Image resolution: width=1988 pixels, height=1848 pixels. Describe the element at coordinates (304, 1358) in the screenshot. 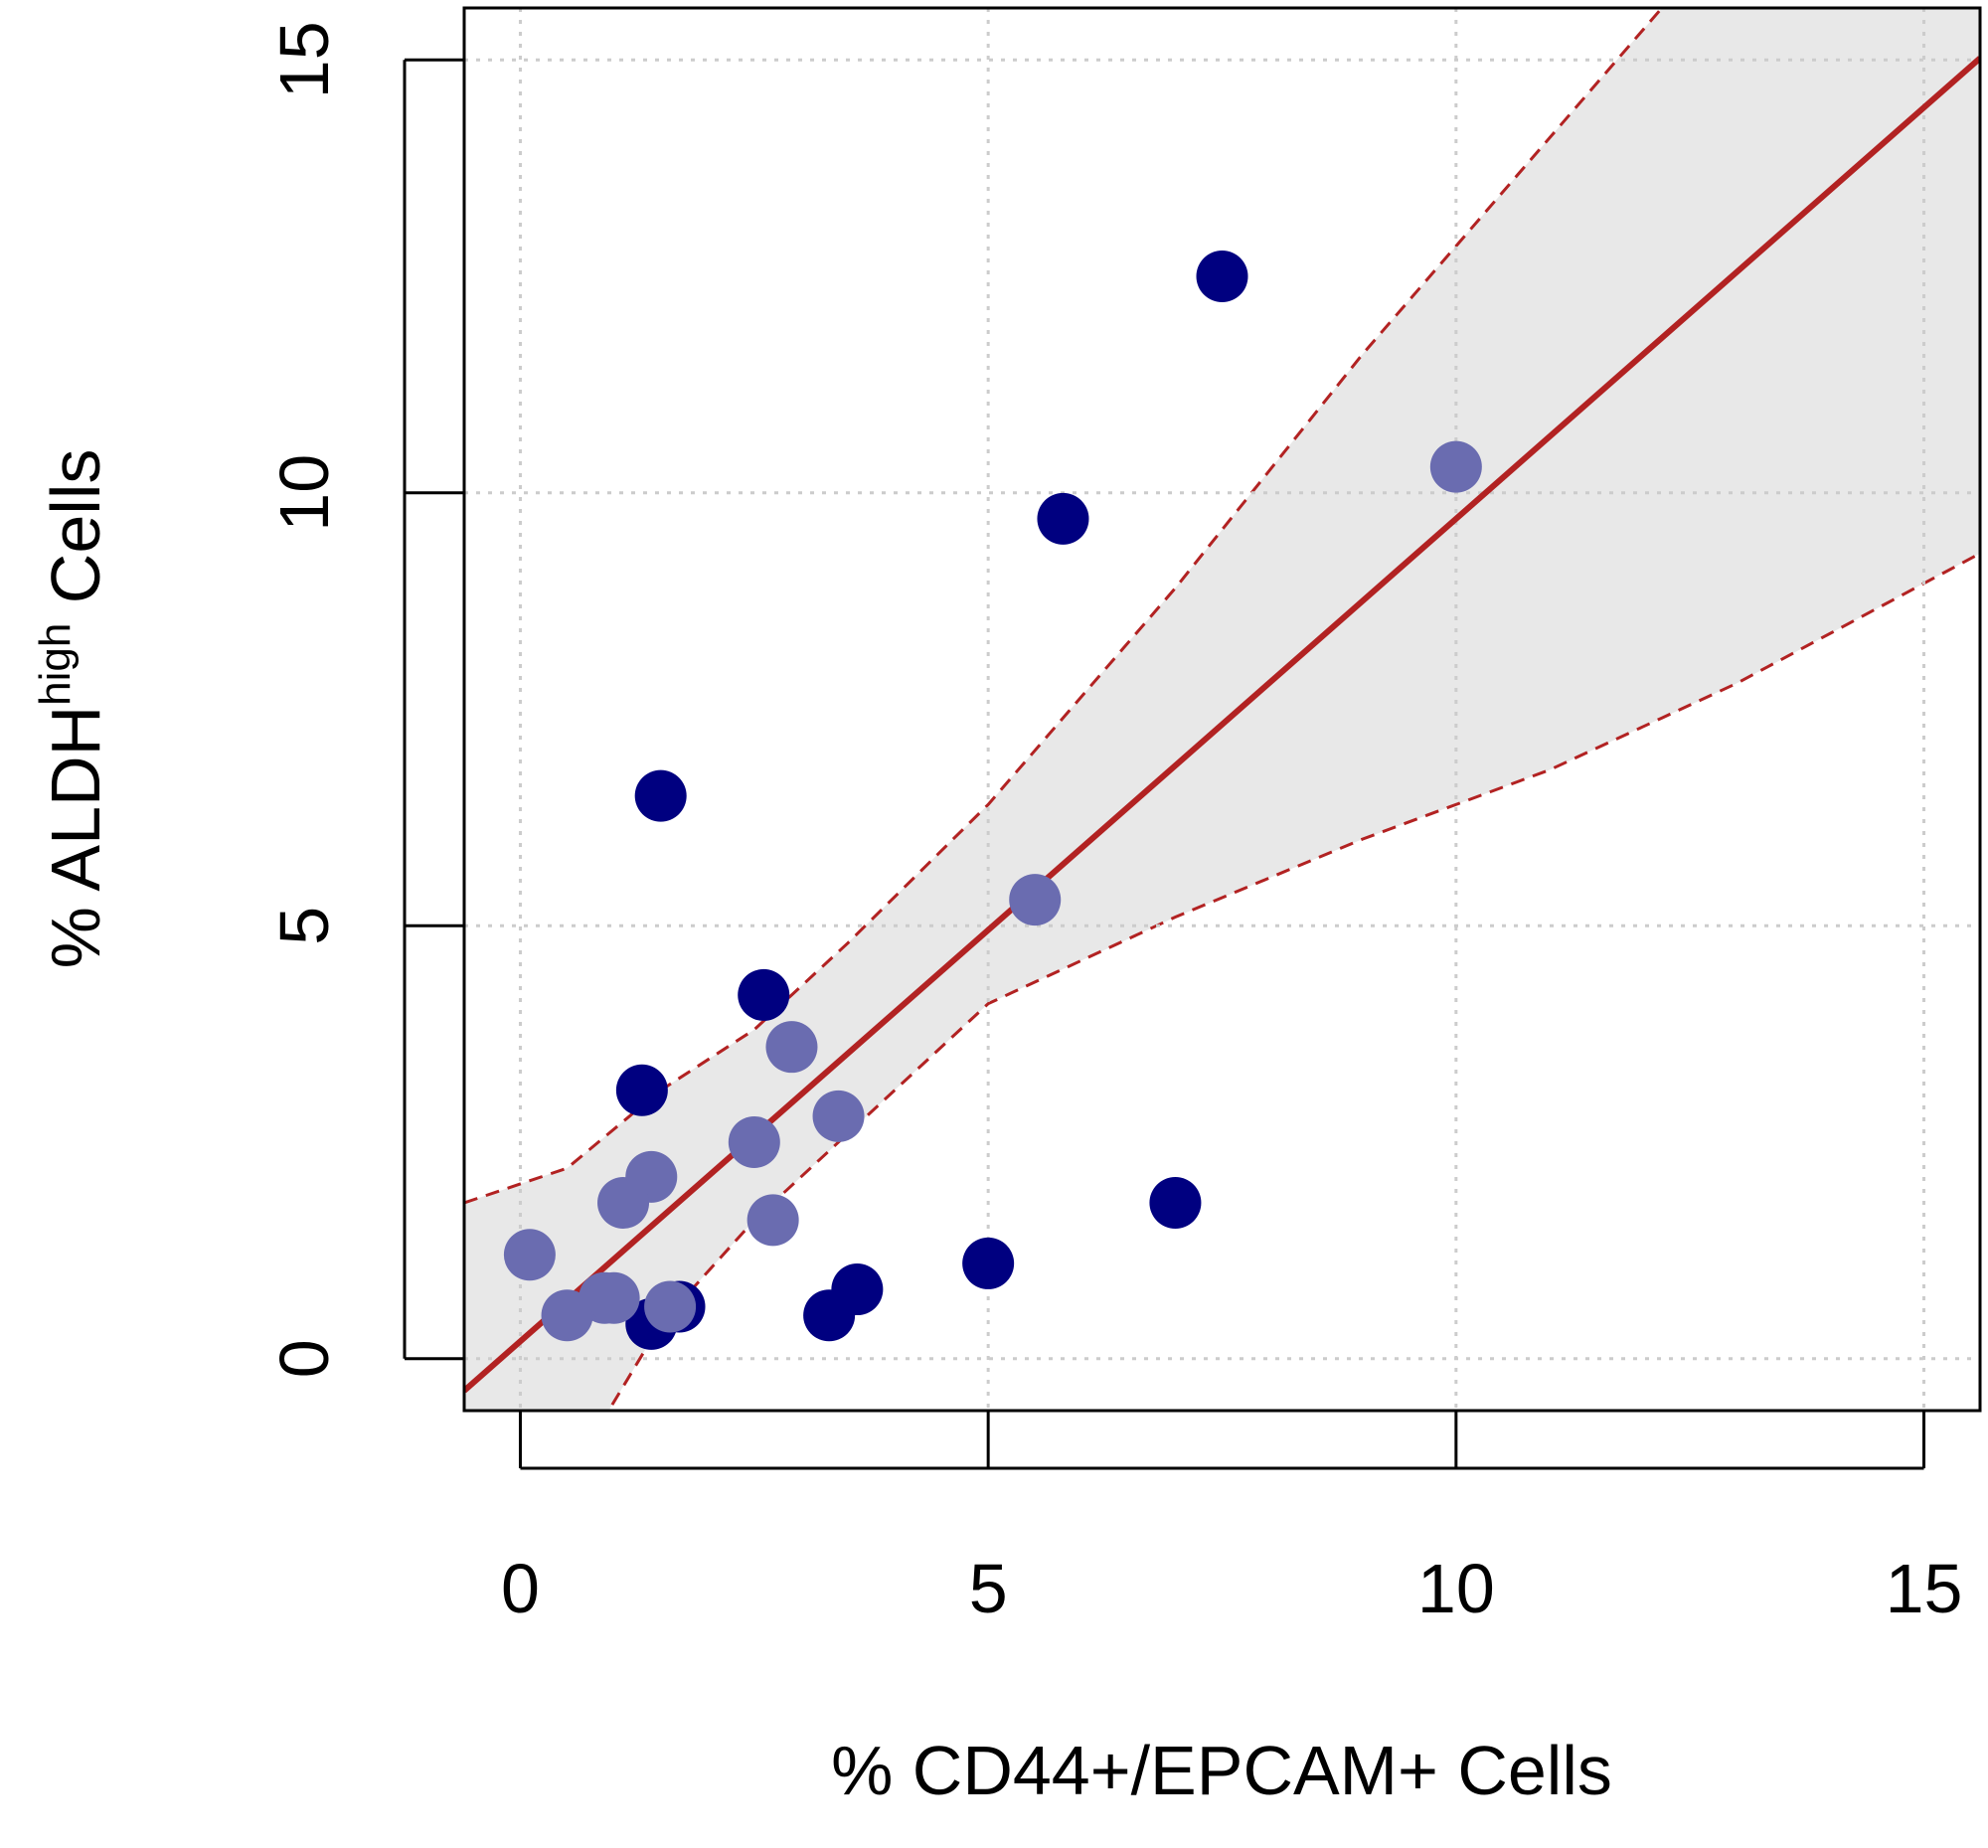

I see `y-tick-label: 0` at that location.